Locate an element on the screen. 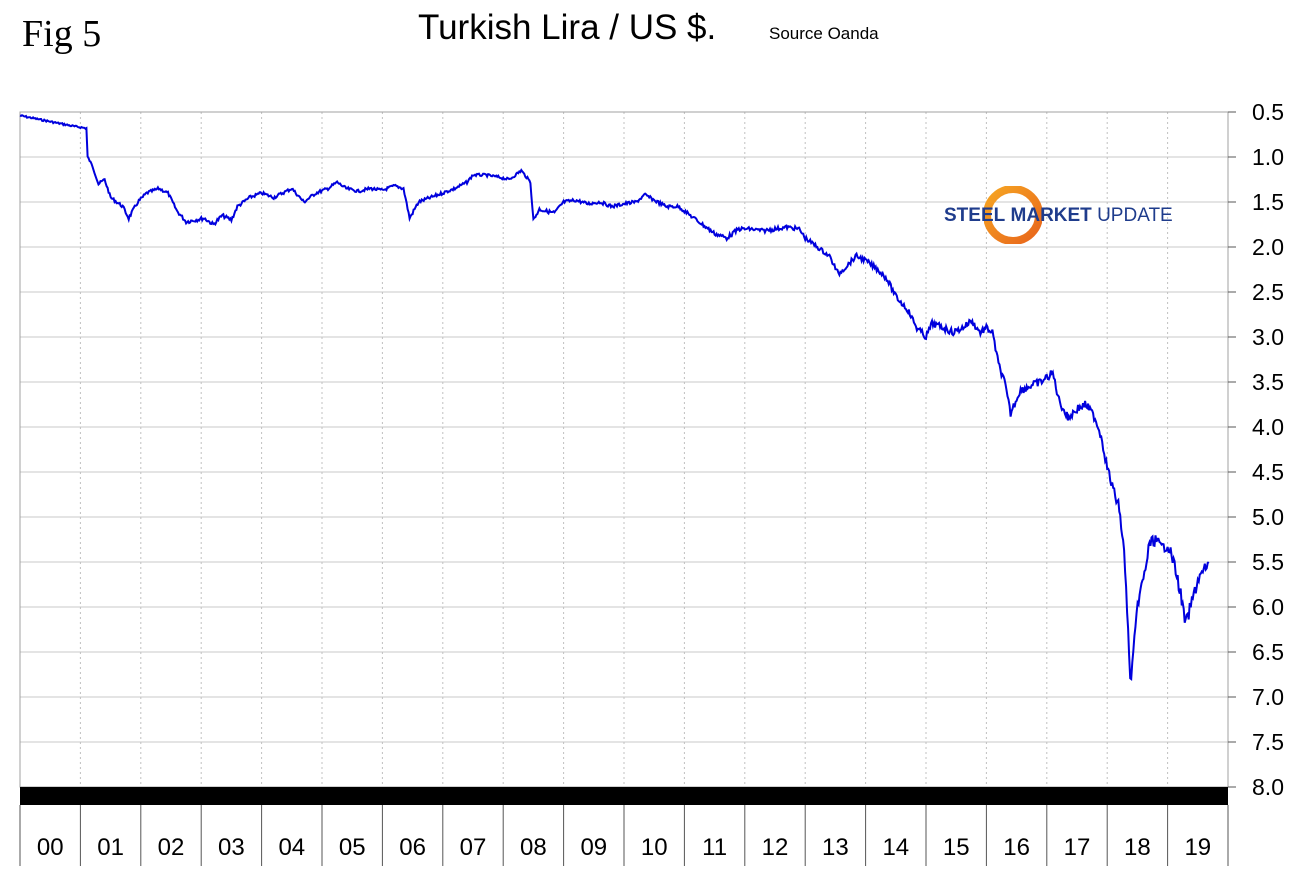 This screenshot has height=876, width=1304. y-tick-label: 2.0 is located at coordinates (1268, 247).